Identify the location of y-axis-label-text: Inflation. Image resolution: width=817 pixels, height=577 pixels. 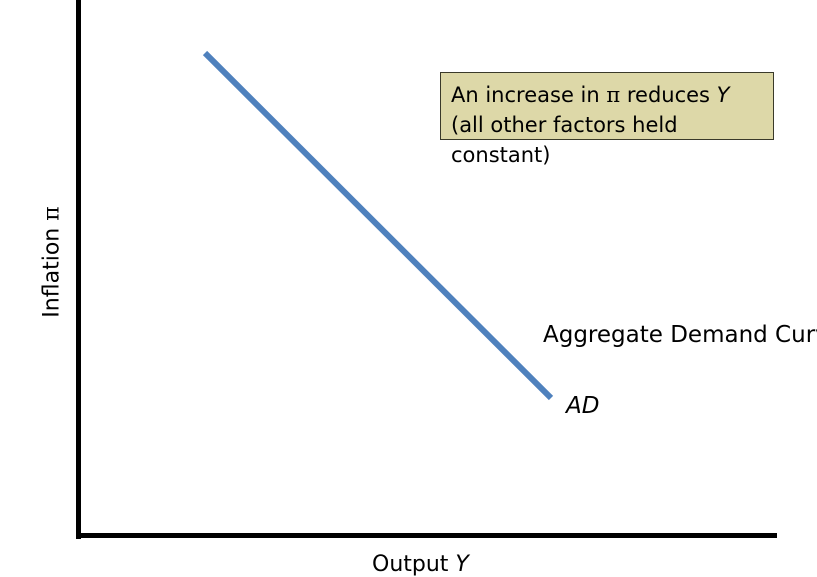
(52, 269).